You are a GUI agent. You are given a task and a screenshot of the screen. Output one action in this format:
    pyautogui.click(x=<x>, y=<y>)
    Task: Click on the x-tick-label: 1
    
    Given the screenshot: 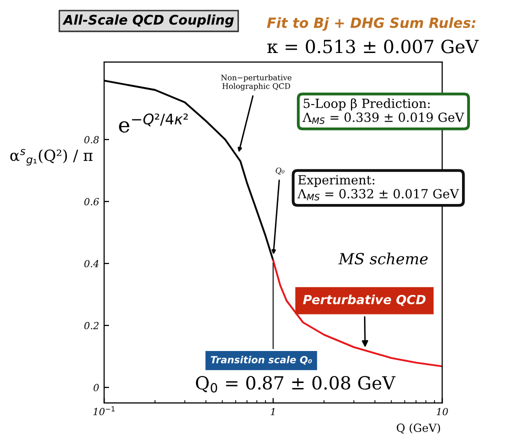 What is the action you would take?
    pyautogui.click(x=272, y=412)
    